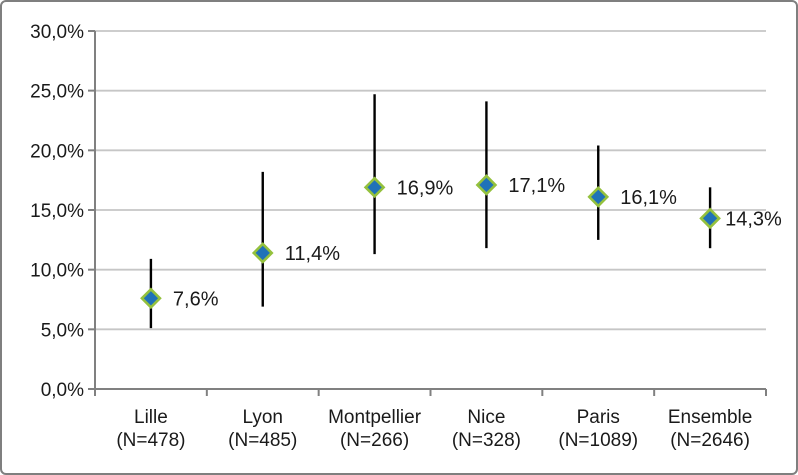  What do you see at coordinates (57, 151) in the screenshot?
I see `y-axis-tick-label: 20,0%` at bounding box center [57, 151].